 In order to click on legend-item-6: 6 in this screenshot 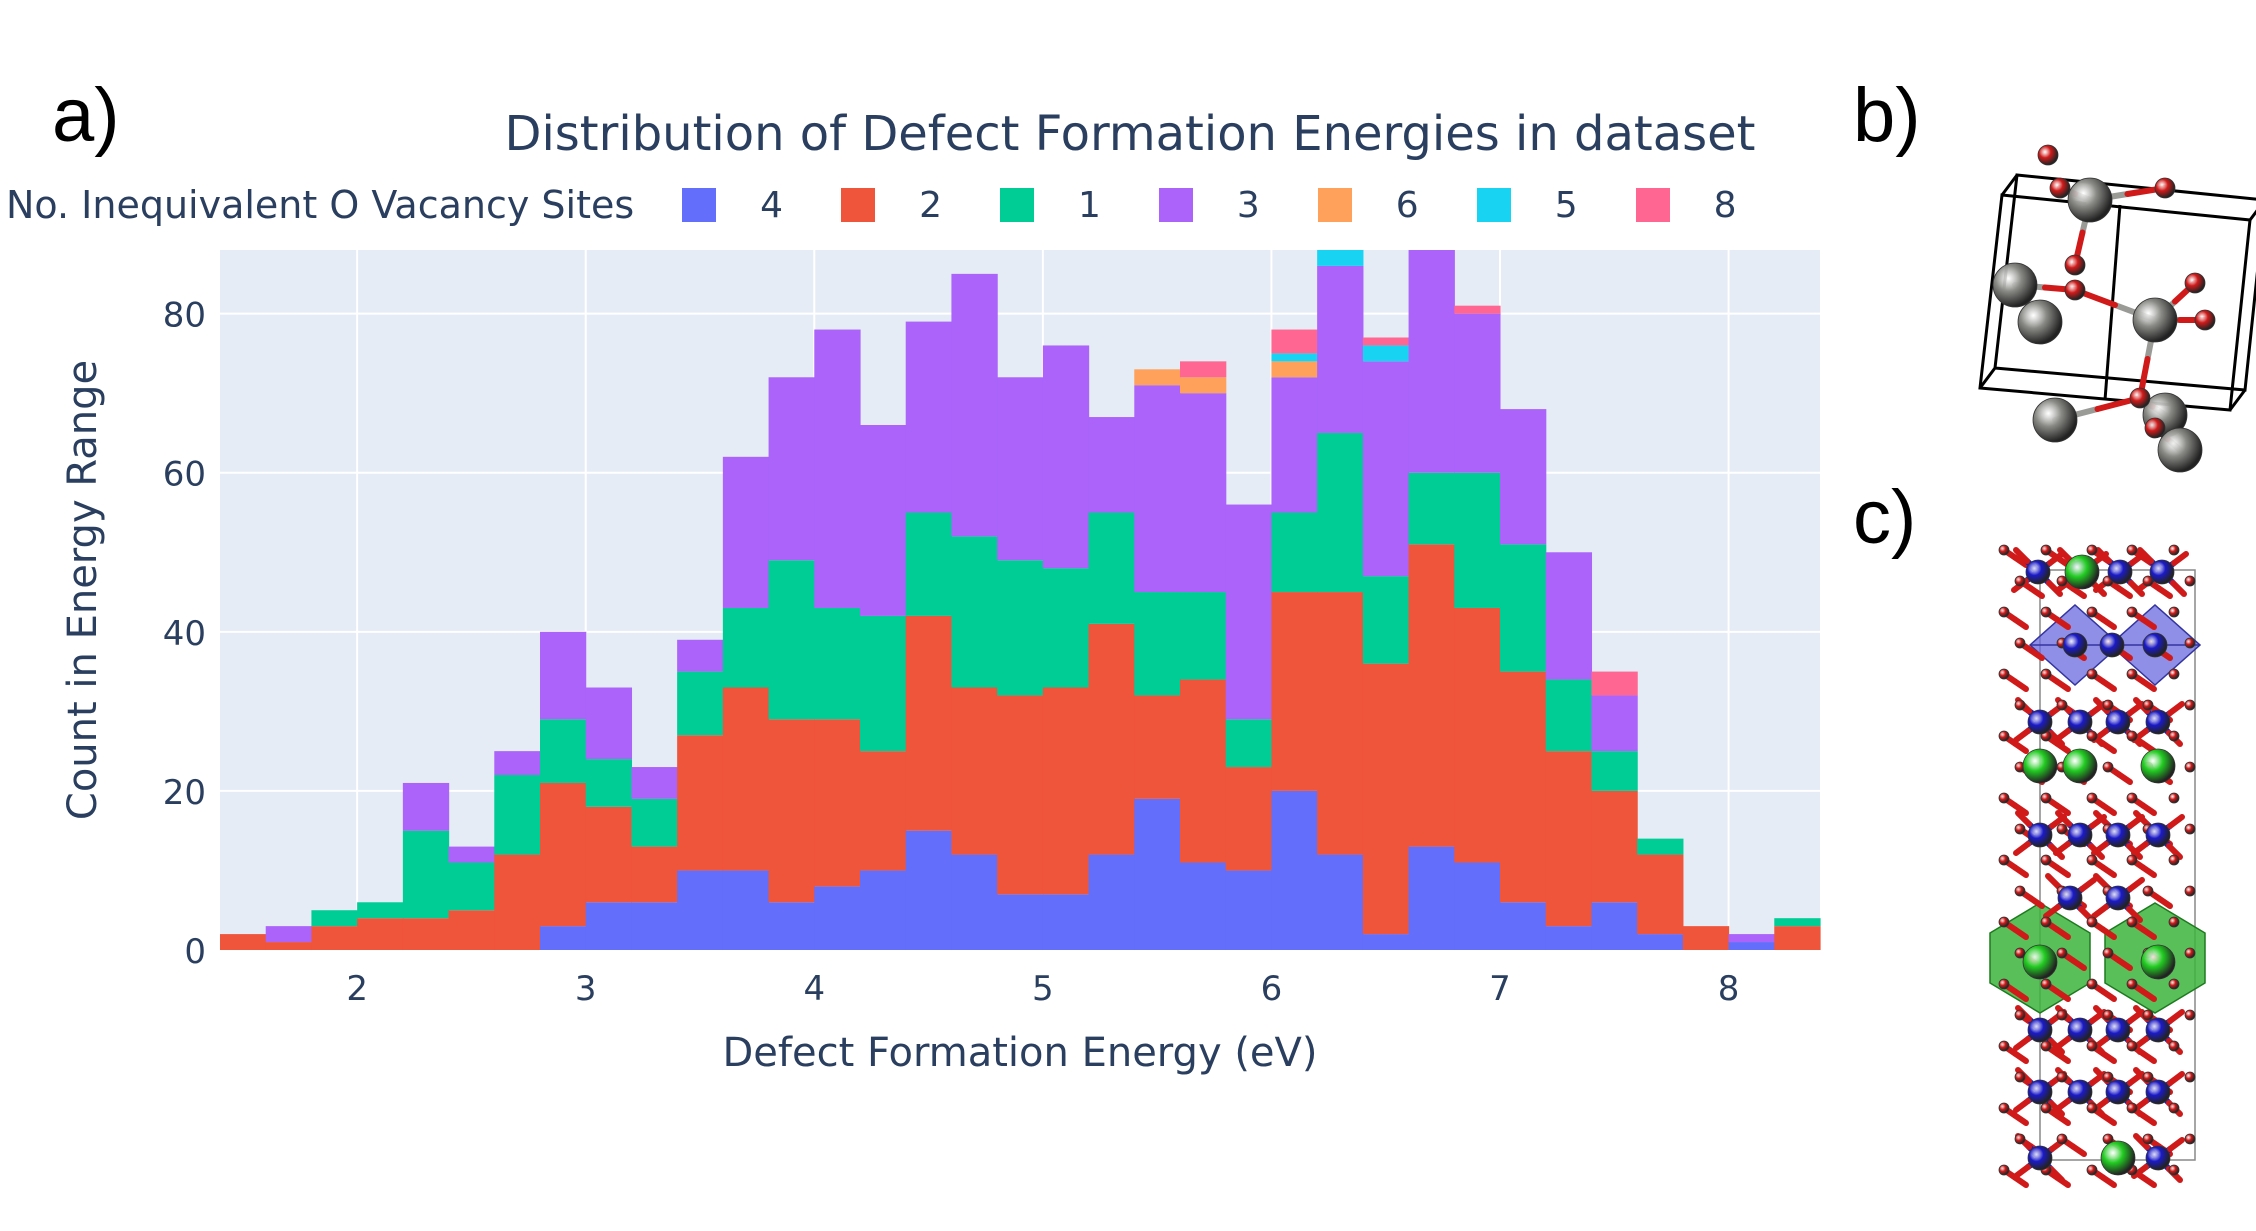, I will do `click(1368, 205)`.